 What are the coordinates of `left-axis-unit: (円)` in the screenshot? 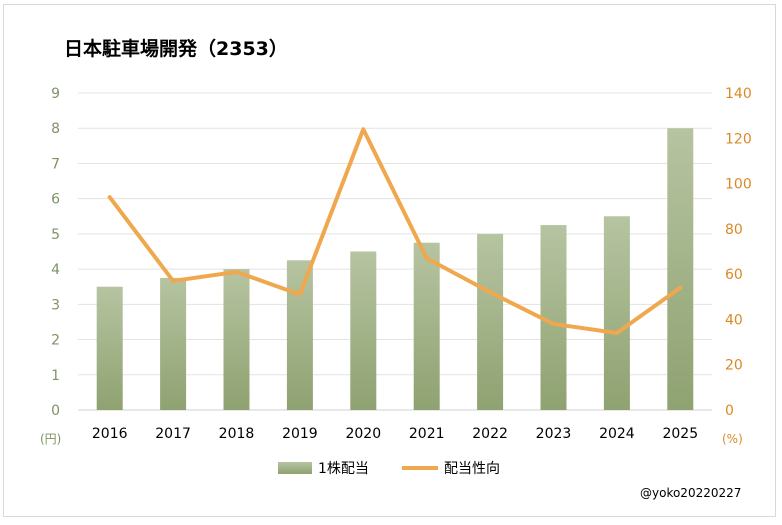 It's located at (50, 439).